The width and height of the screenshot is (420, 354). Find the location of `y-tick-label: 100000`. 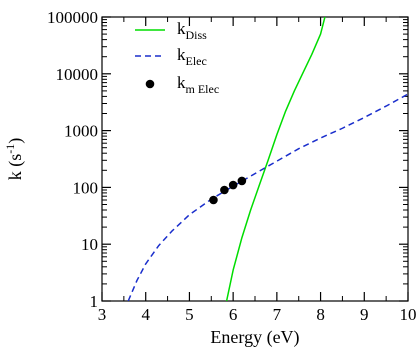

y-tick-label: 100000 is located at coordinates (72, 17).